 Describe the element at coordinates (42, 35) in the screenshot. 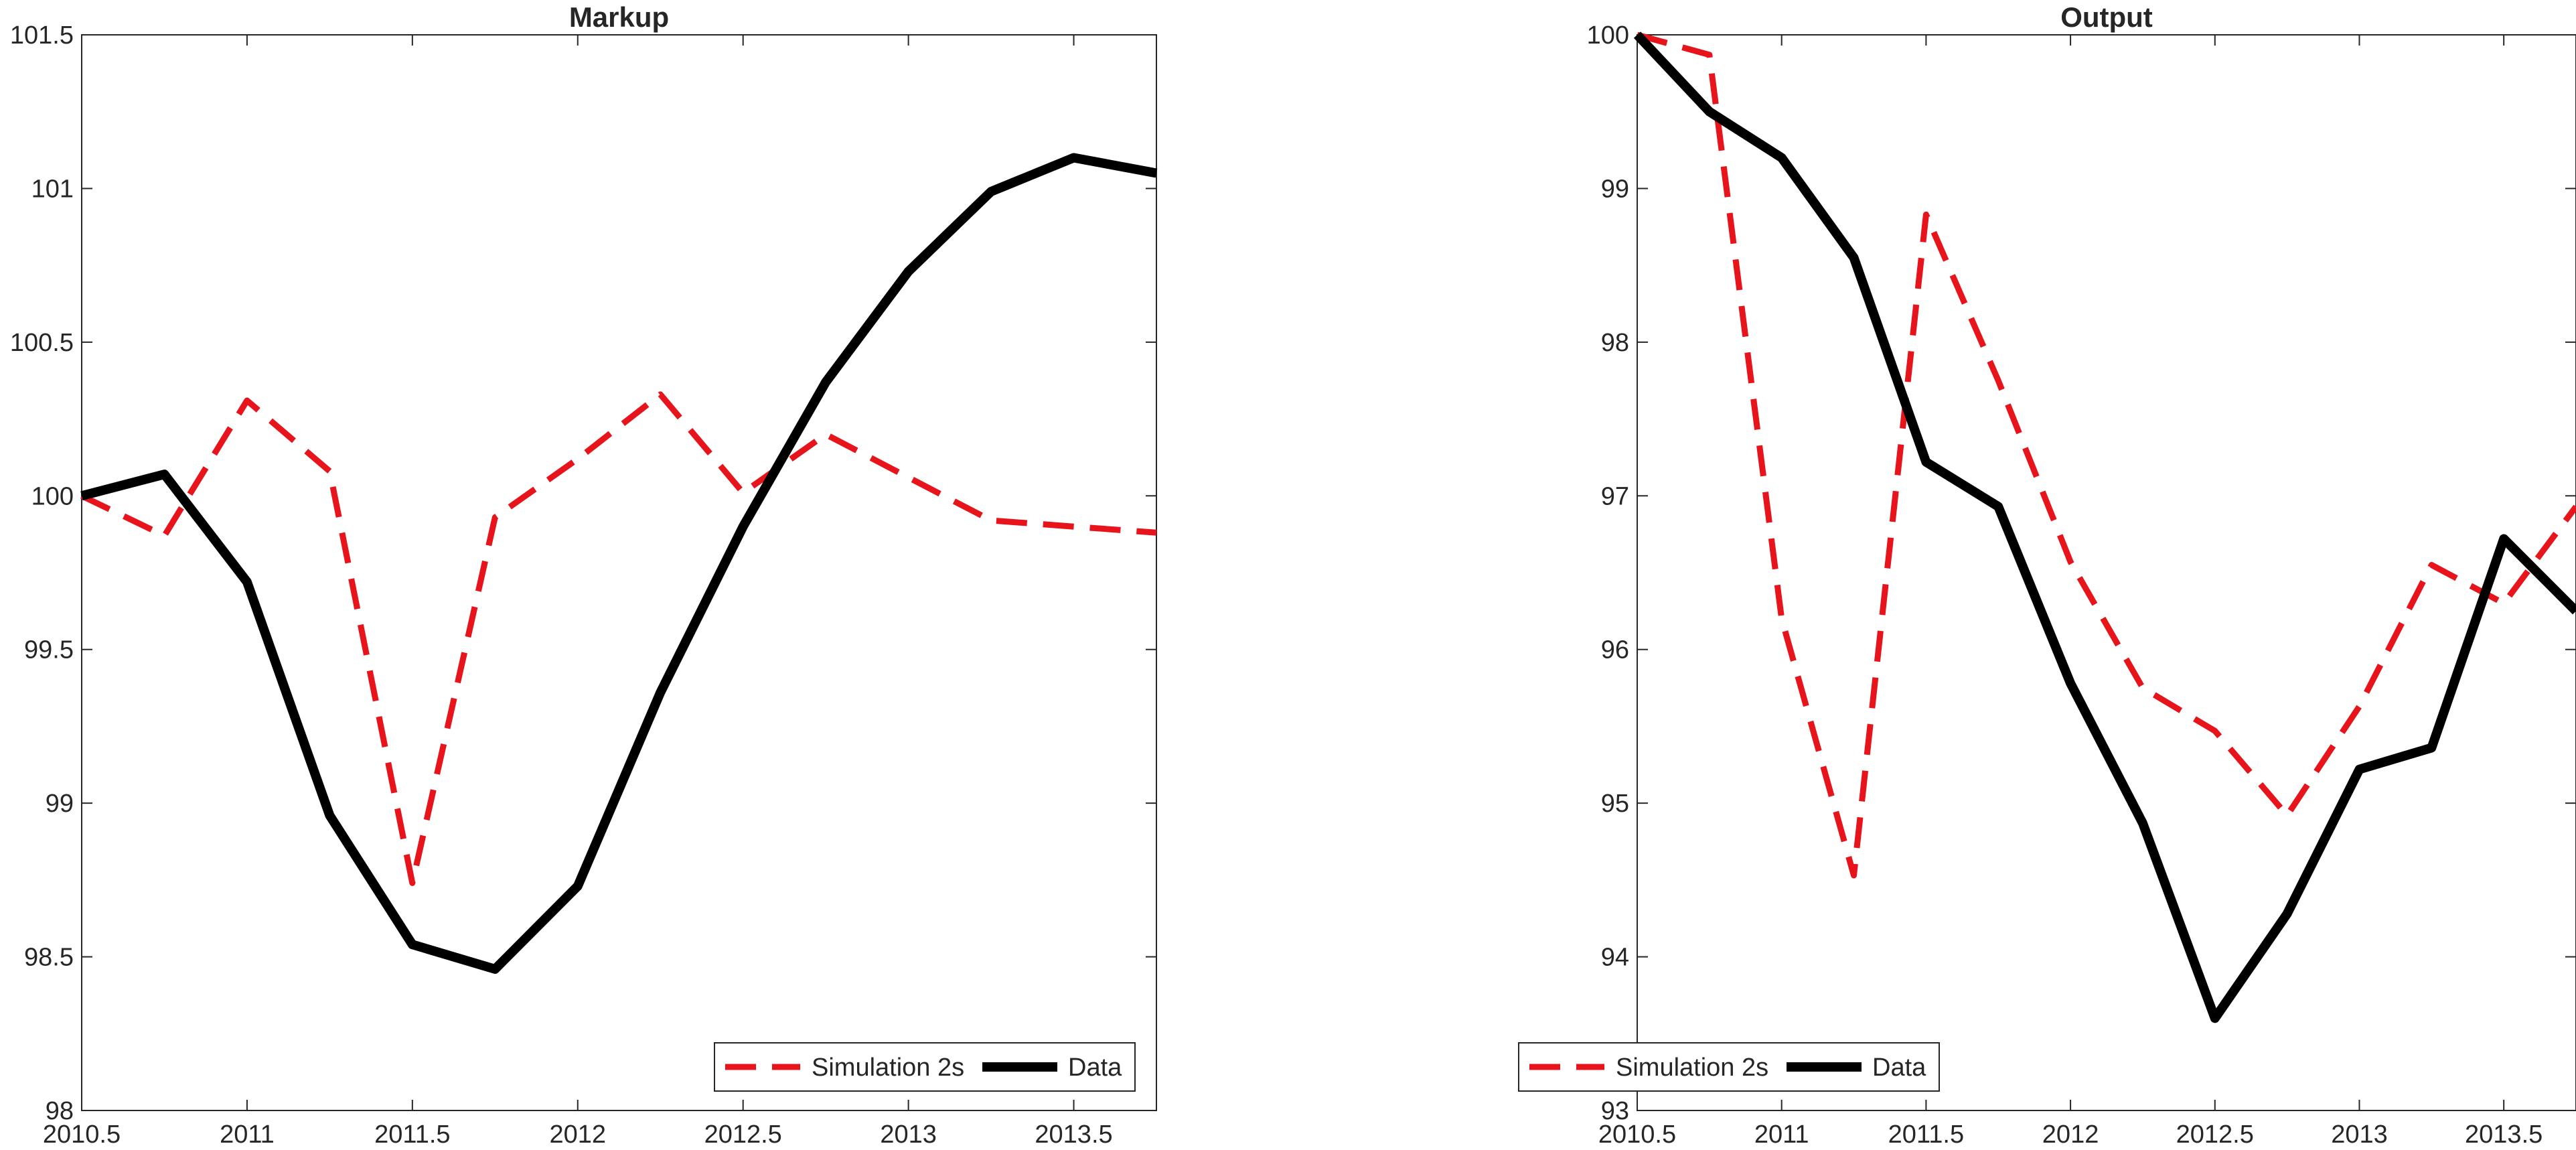

I see `y-tick-label: 101.5` at that location.